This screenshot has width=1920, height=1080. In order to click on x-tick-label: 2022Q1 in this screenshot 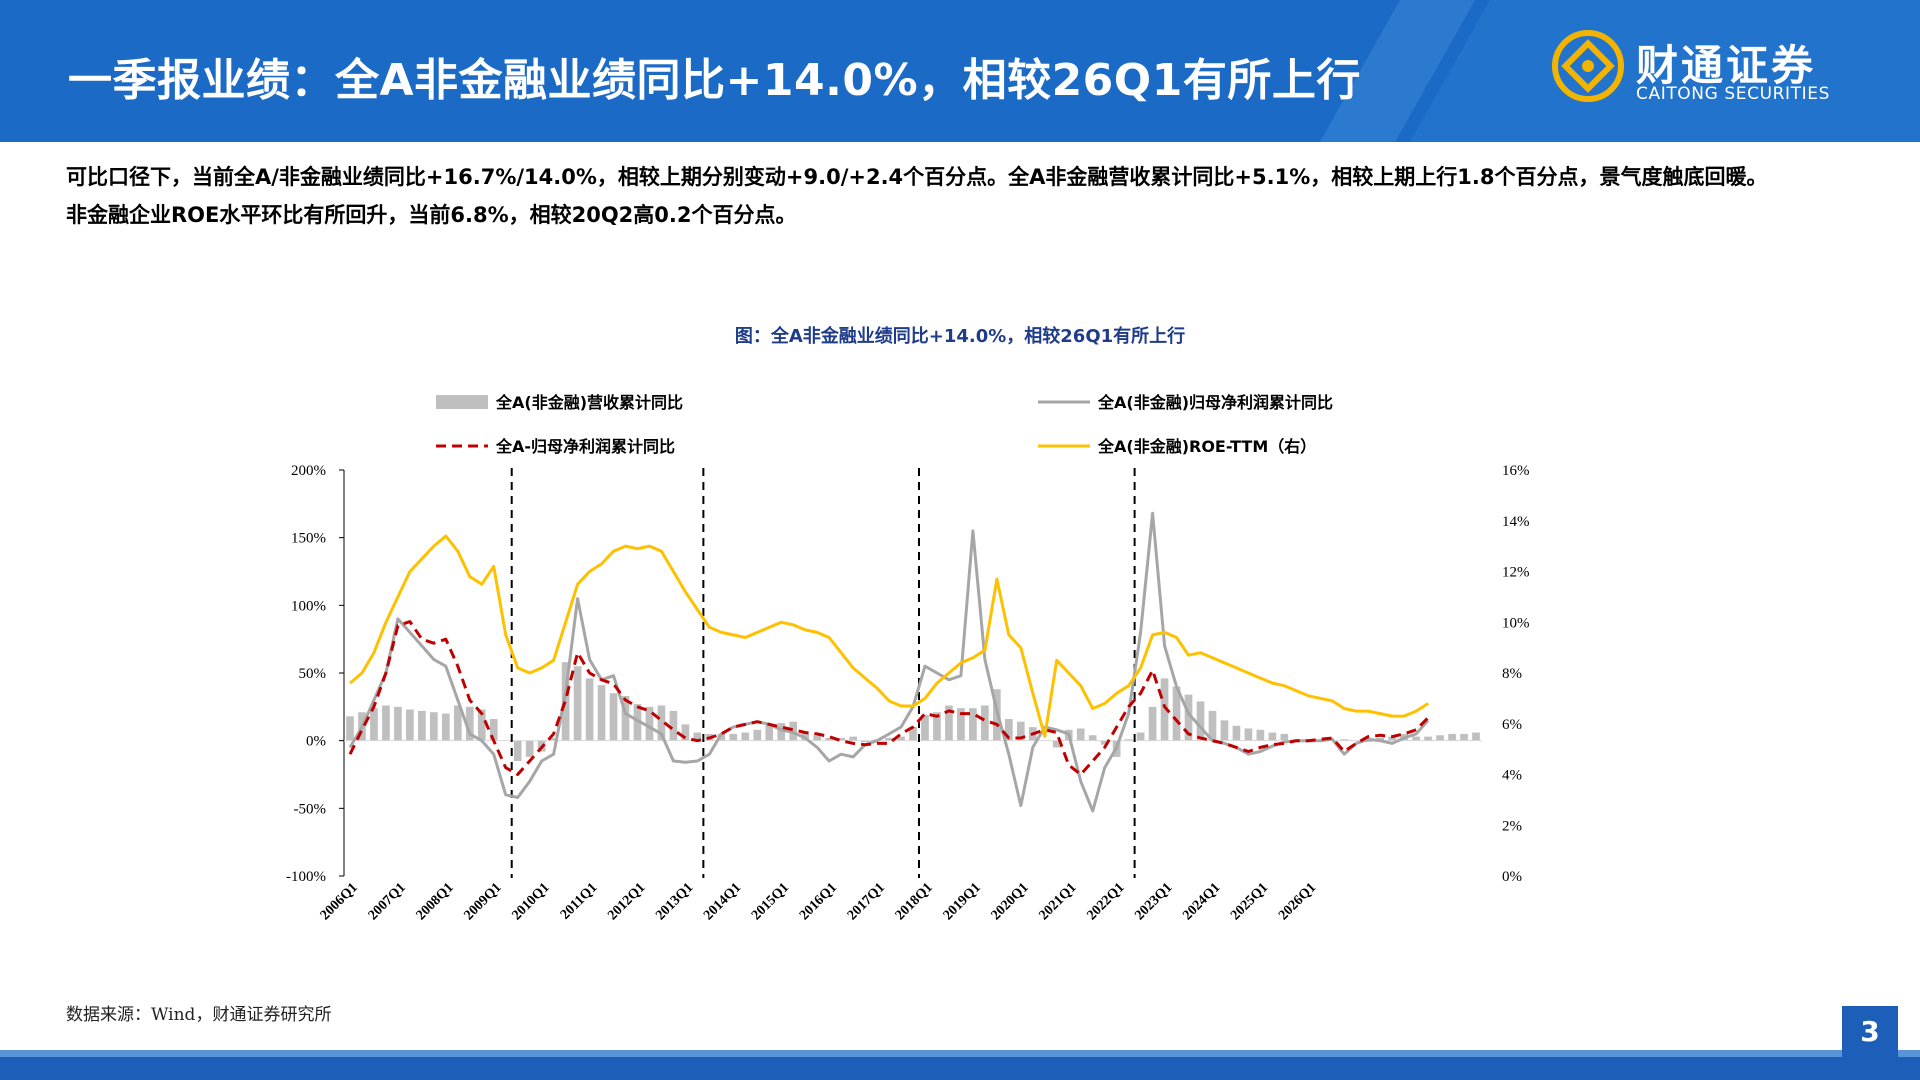, I will do `click(1105, 901)`.